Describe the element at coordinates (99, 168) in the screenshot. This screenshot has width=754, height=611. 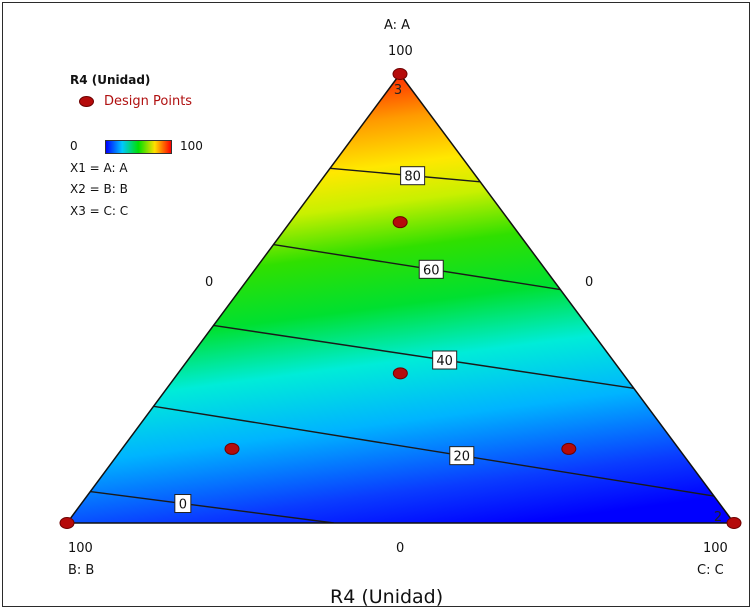
I see `legend-factor-x1: X1 = A: A` at that location.